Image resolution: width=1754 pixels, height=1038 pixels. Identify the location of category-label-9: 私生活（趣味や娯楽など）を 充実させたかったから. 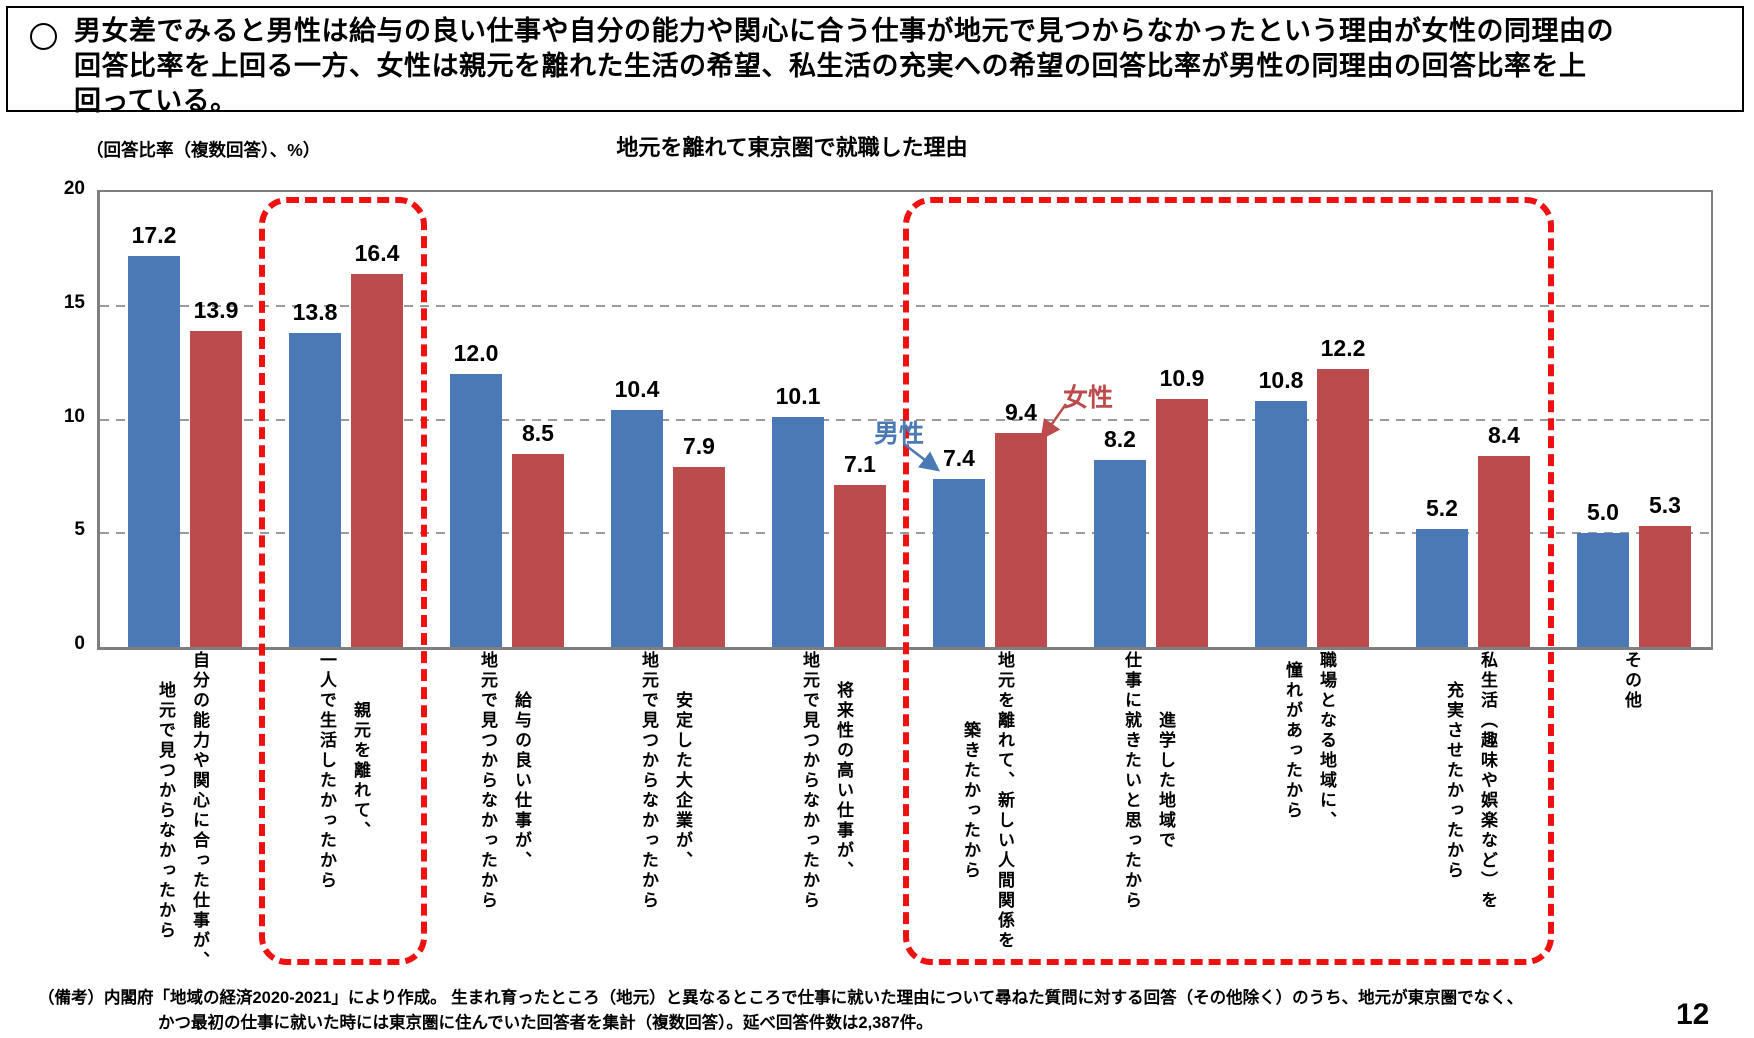
(1470, 781).